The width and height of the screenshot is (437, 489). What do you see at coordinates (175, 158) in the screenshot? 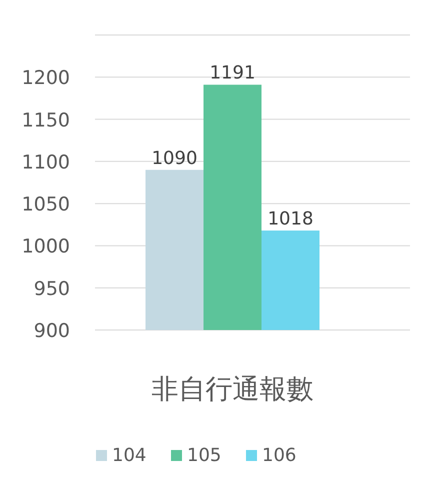
I see `data-label: 1090` at bounding box center [175, 158].